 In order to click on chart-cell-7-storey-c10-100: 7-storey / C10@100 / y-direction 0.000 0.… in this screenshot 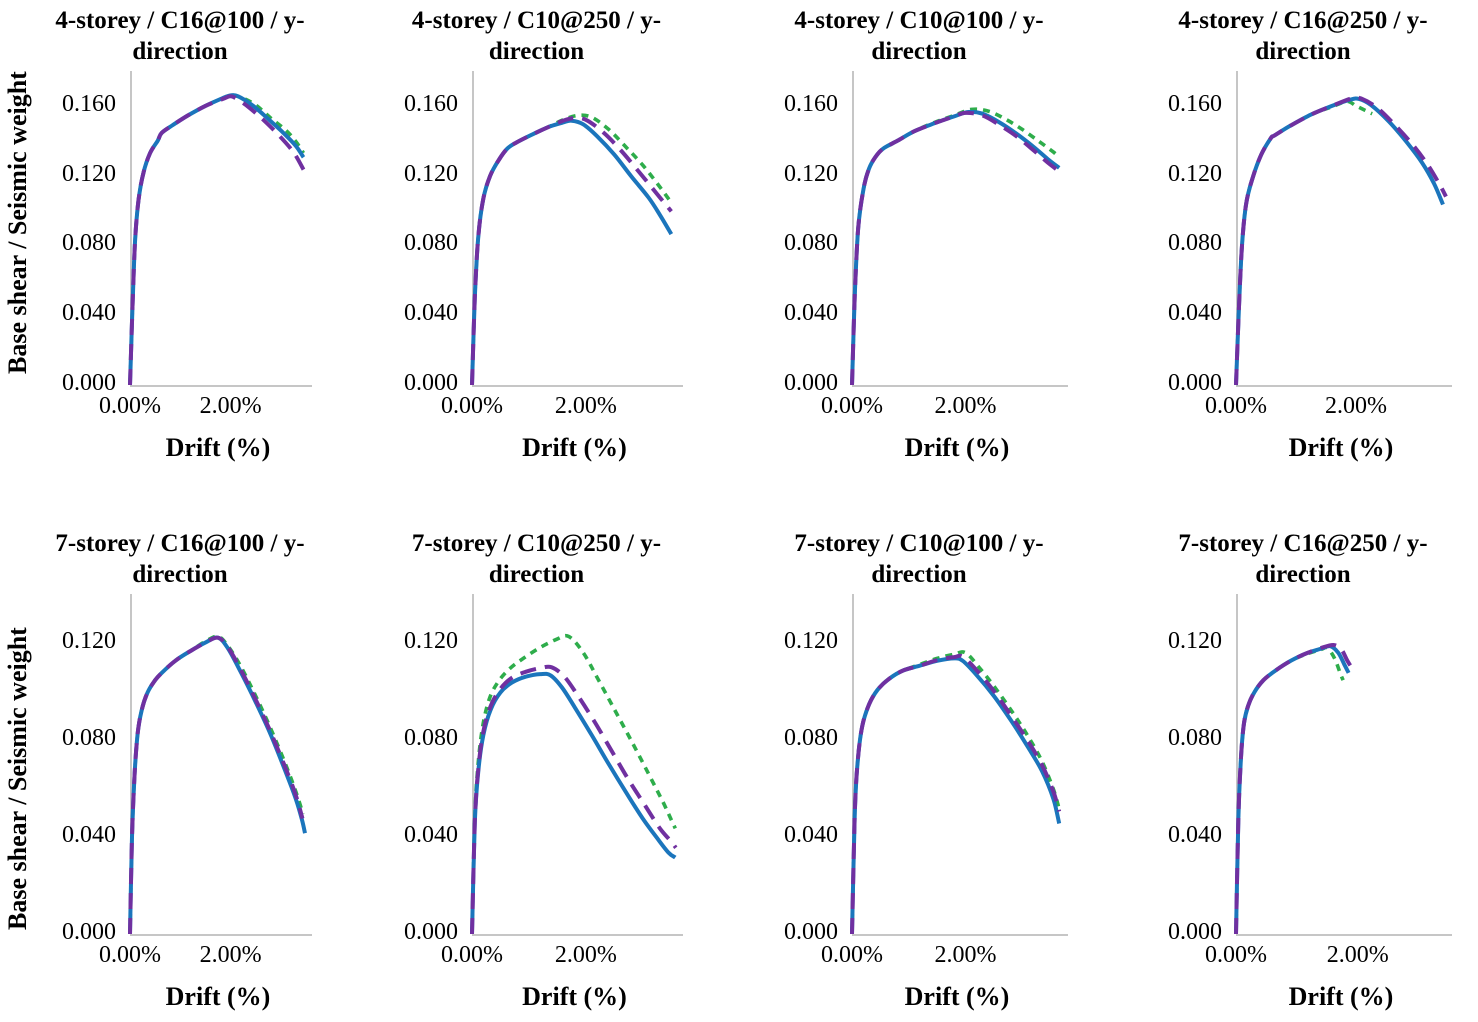, I will do `click(923, 766)`.